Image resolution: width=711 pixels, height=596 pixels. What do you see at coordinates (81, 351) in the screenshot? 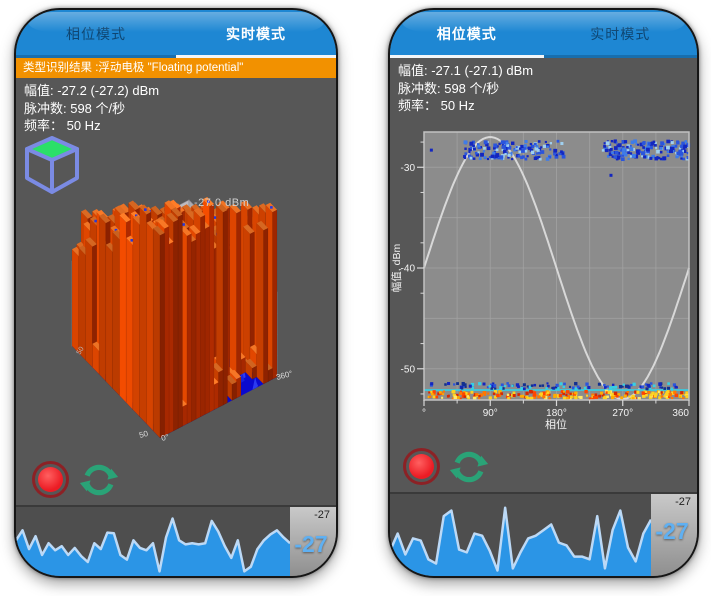
I see `side-axis-tick: 50` at bounding box center [81, 351].